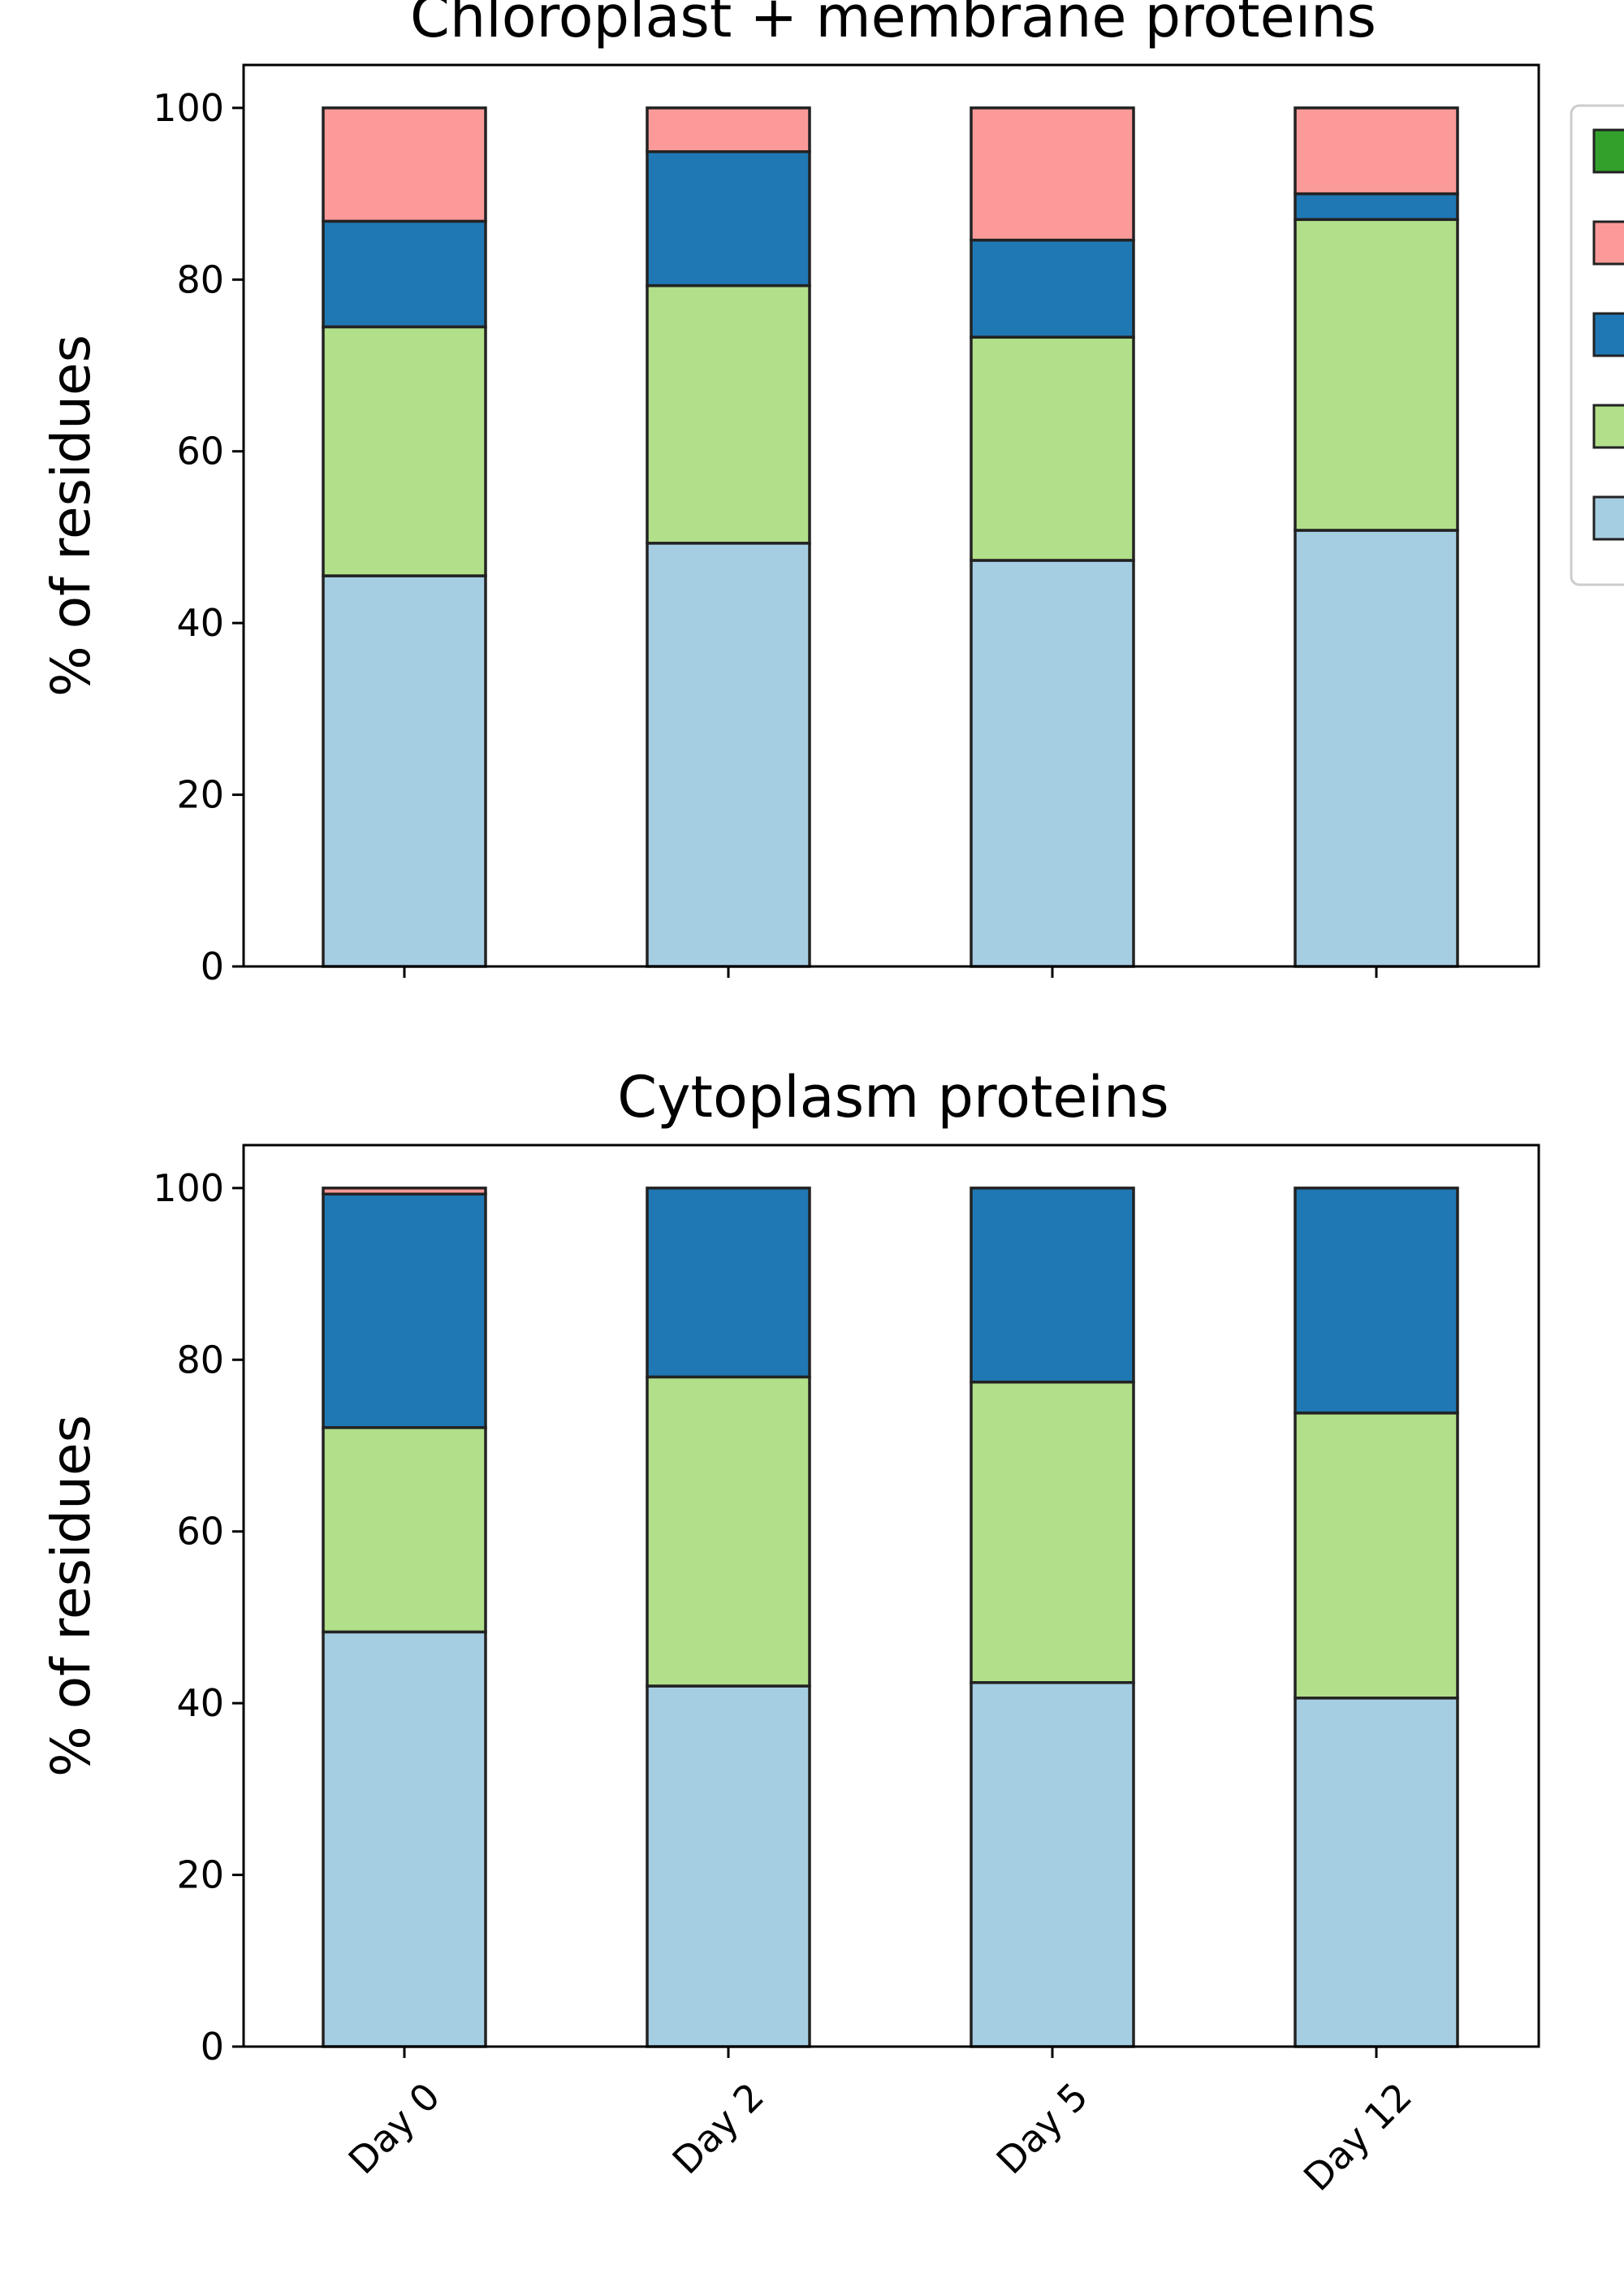 This screenshot has width=1624, height=2274. Describe the element at coordinates (1042, 2128) in the screenshot. I see `x-tick-label: Day 5` at that location.